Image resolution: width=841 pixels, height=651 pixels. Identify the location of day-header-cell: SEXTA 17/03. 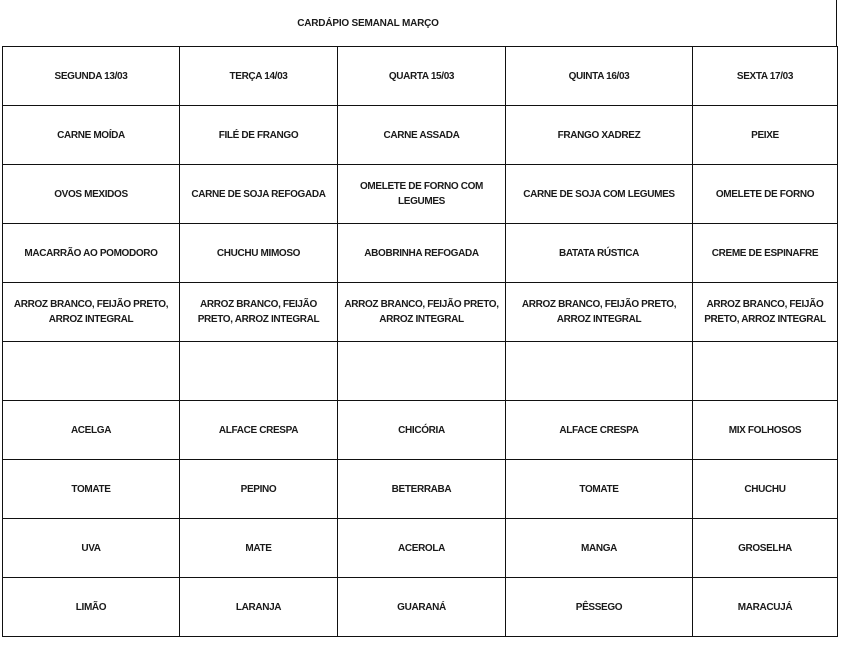
(765, 76).